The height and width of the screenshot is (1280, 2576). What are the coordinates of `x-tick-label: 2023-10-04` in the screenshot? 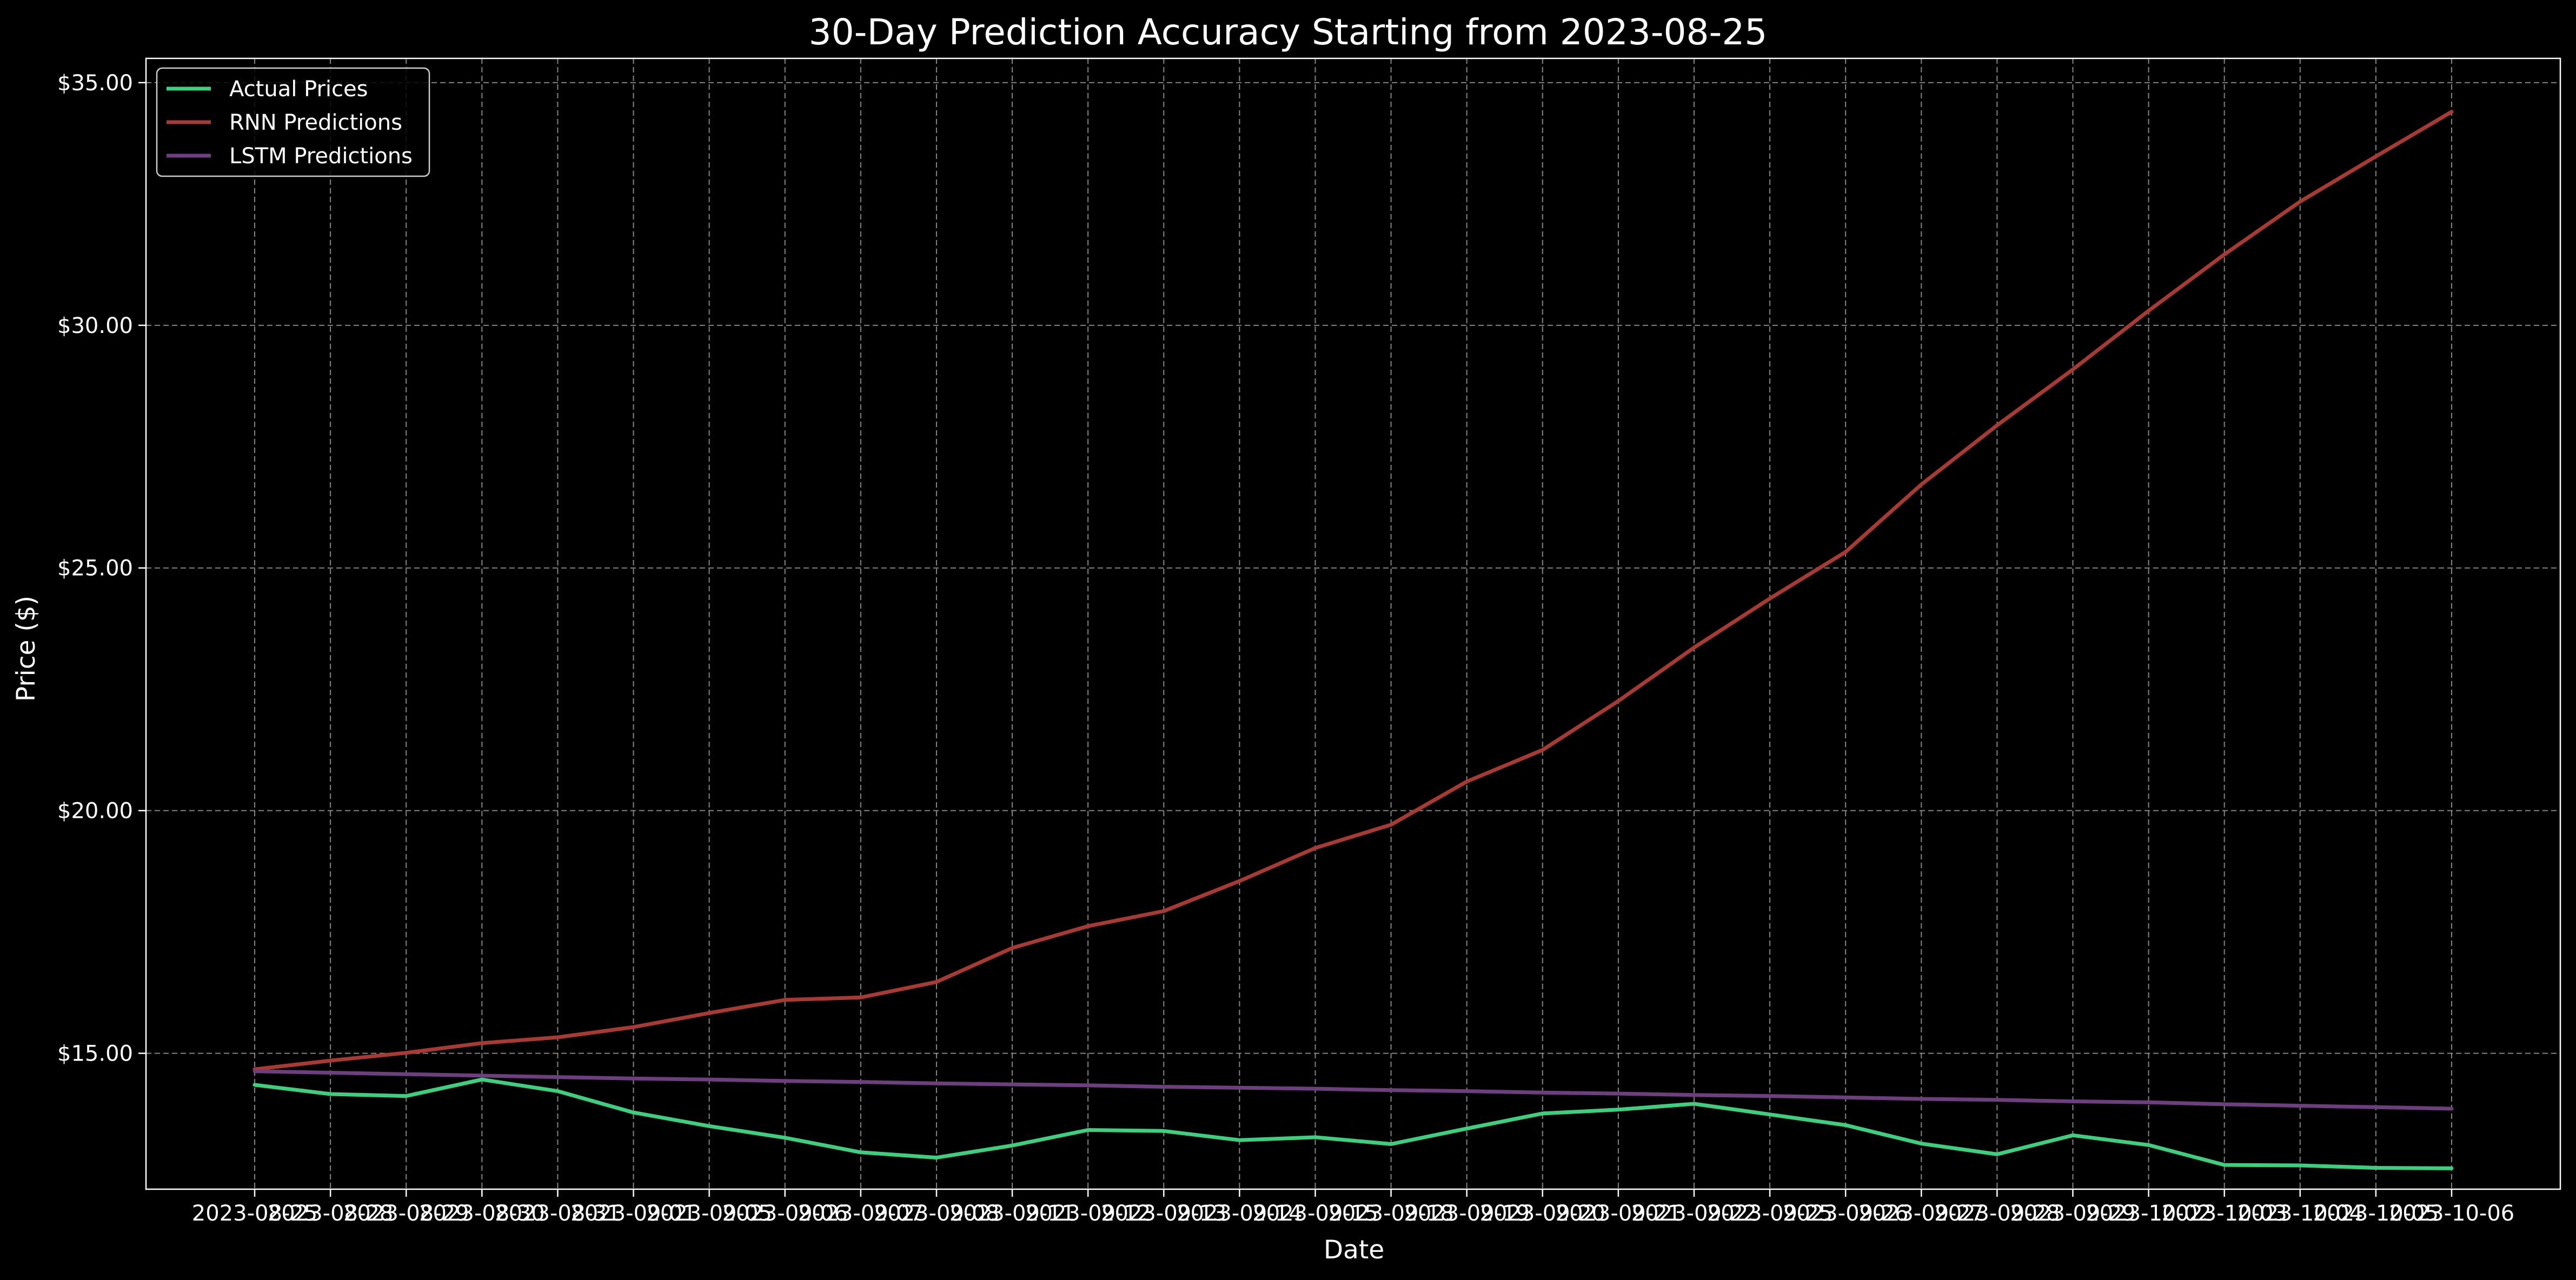 It's located at (2300, 1213).